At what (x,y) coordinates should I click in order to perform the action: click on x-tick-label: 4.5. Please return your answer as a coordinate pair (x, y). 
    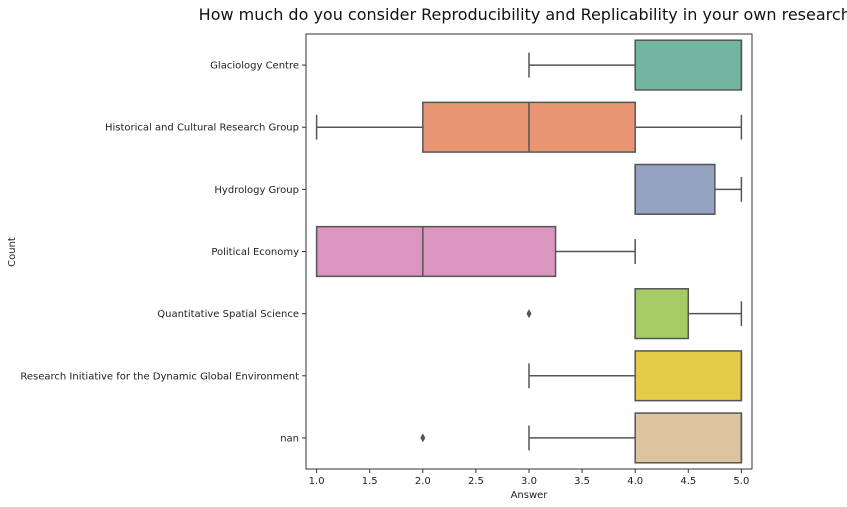
    Looking at the image, I should click on (688, 481).